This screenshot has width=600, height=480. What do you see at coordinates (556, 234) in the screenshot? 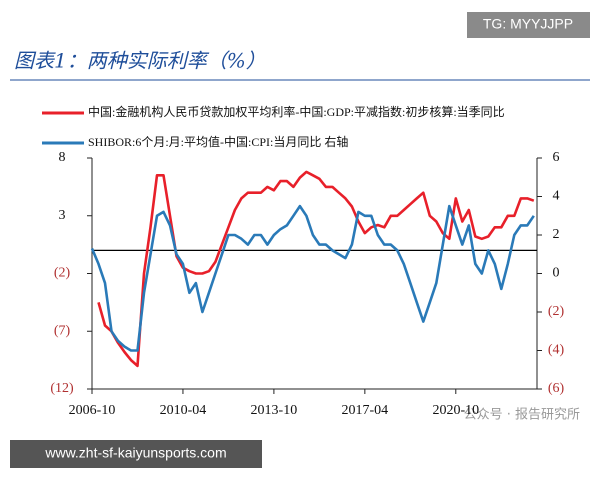
I see `y2-tick-label: 2` at bounding box center [556, 234].